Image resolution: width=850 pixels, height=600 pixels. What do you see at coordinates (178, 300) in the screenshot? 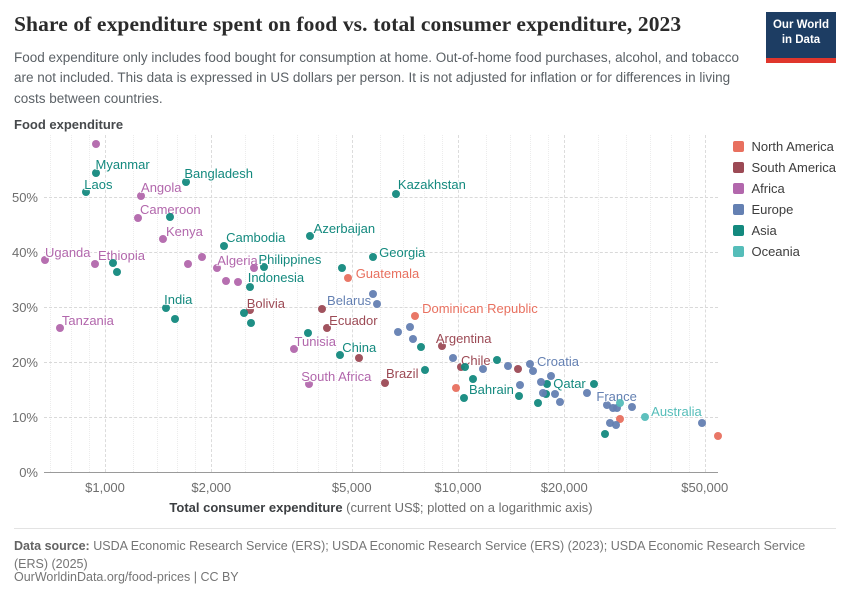
I see `country-label: India` at bounding box center [178, 300].